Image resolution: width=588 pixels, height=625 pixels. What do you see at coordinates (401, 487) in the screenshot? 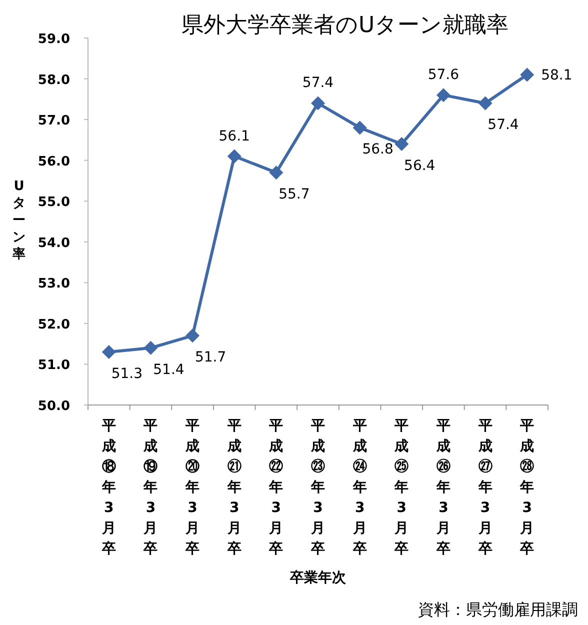
I see `x-tick-label: 平成㉕年3月卒` at bounding box center [401, 487].